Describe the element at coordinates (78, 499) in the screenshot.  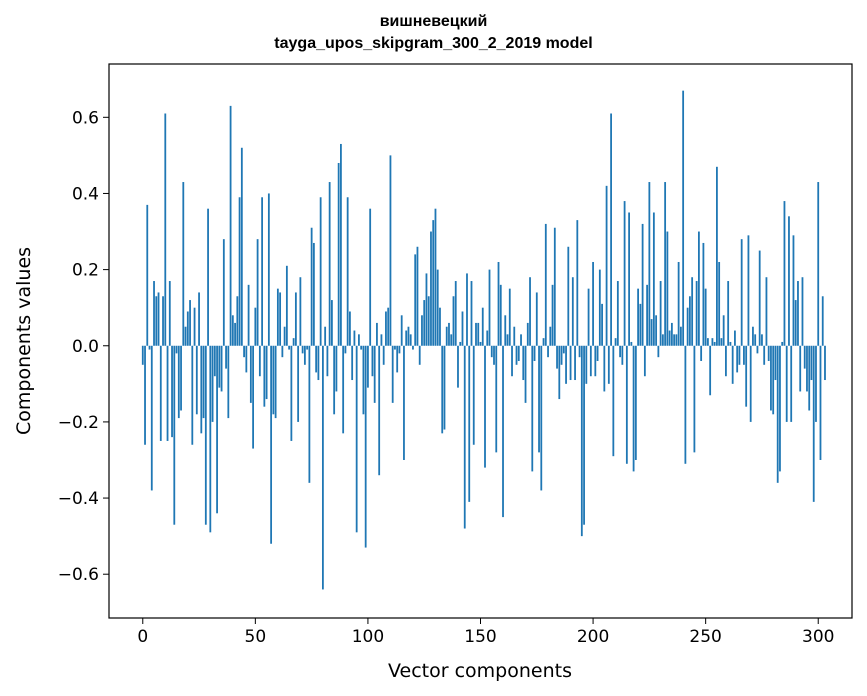
I see `y-tick-label: −0.4` at that location.